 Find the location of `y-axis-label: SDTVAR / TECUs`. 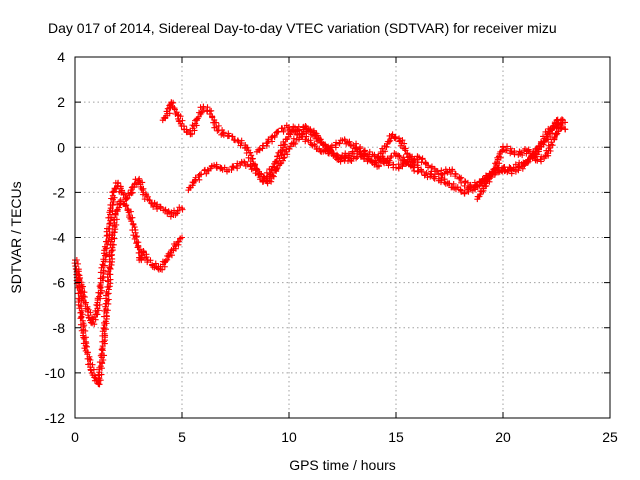

y-axis-label: SDTVAR / TECUs is located at coordinates (16, 237).